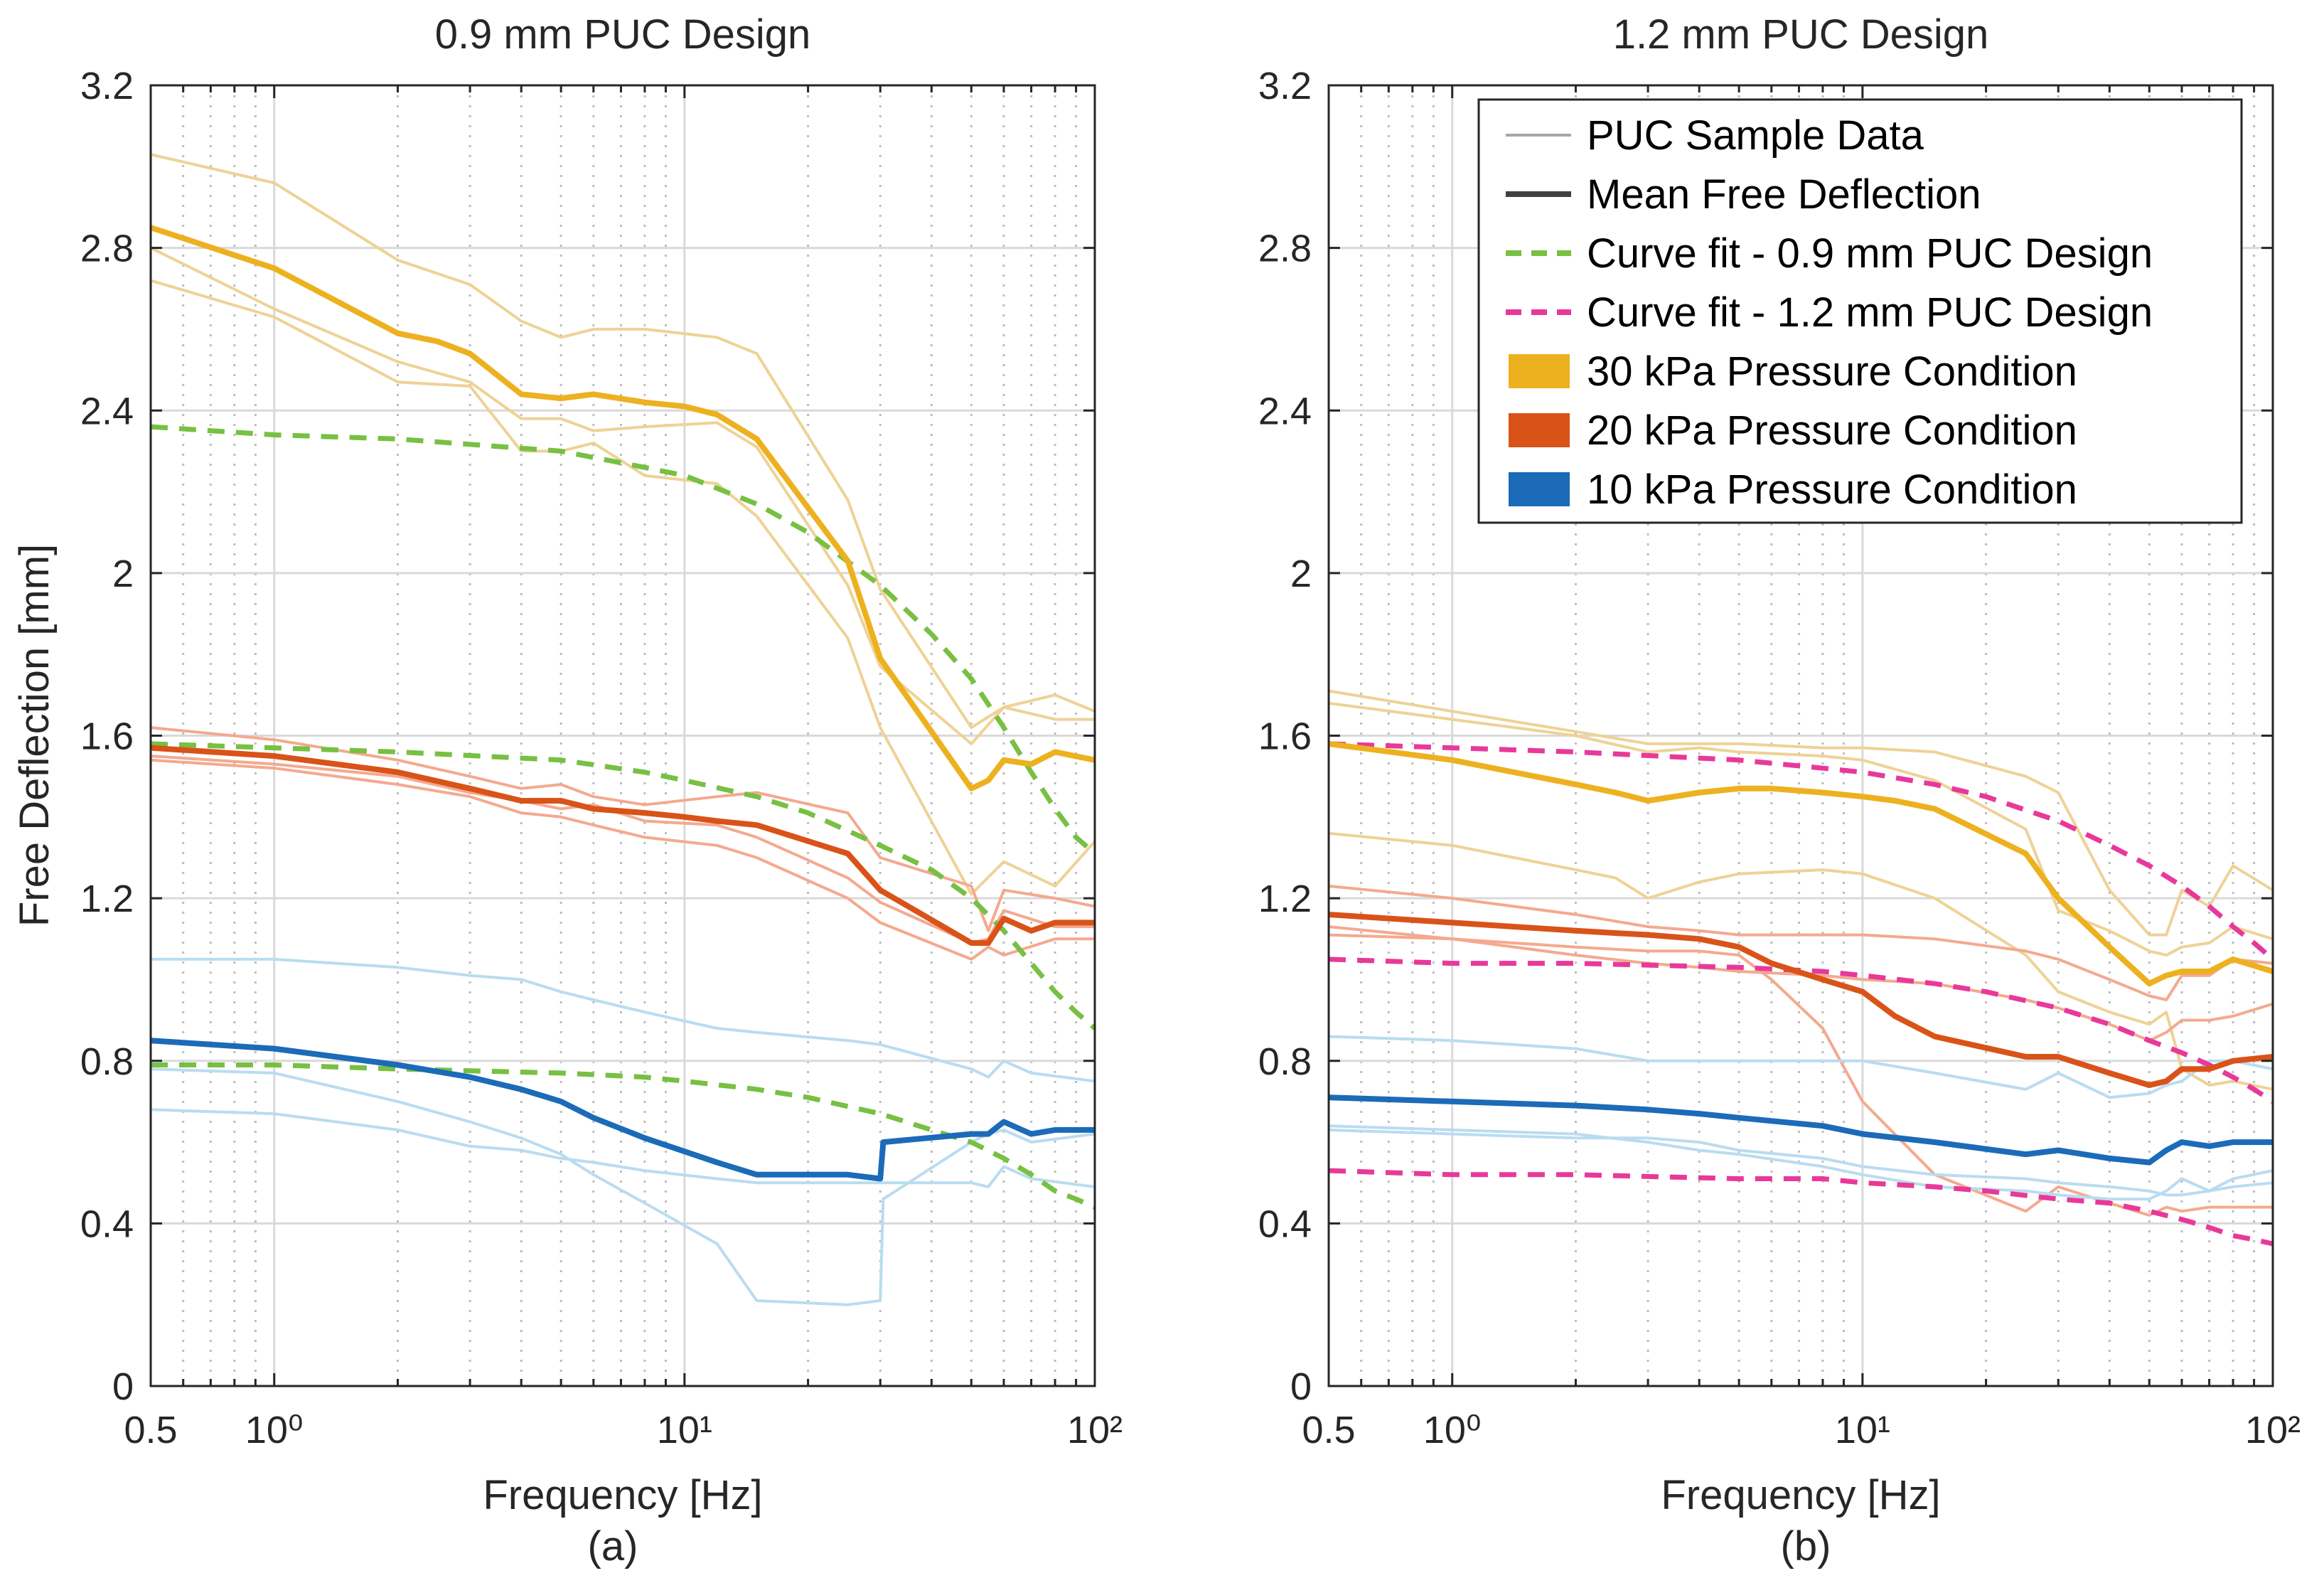 This screenshot has width=2324, height=1583. I want to click on panel-b-panel-label: (b), so click(1806, 1546).